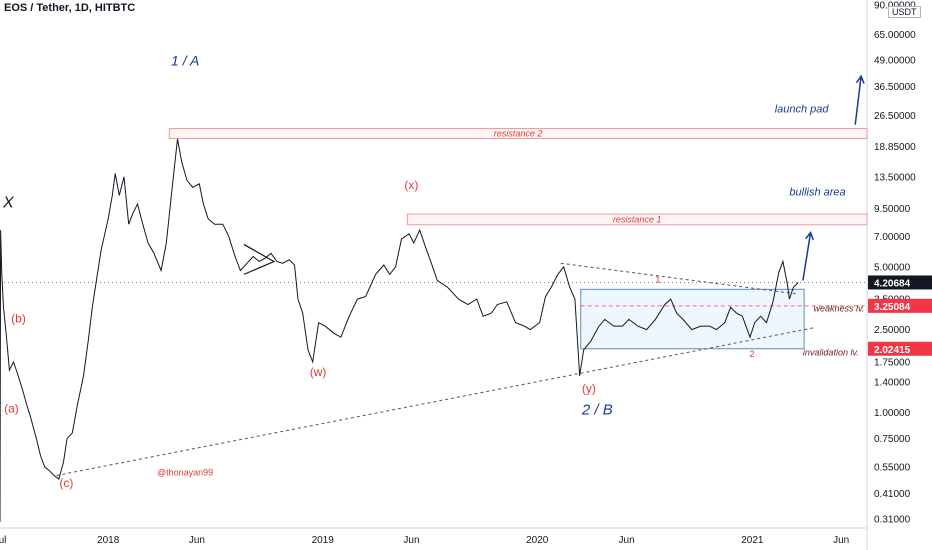 The height and width of the screenshot is (550, 932). I want to click on price-level-label: 3.25084, so click(892, 307).